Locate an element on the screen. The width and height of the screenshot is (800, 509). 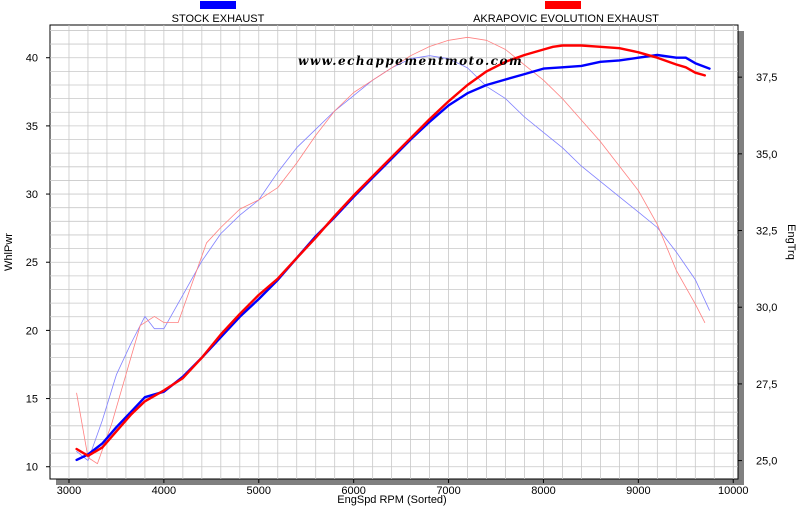
x-tick-label: 3000 is located at coordinates (69, 491).